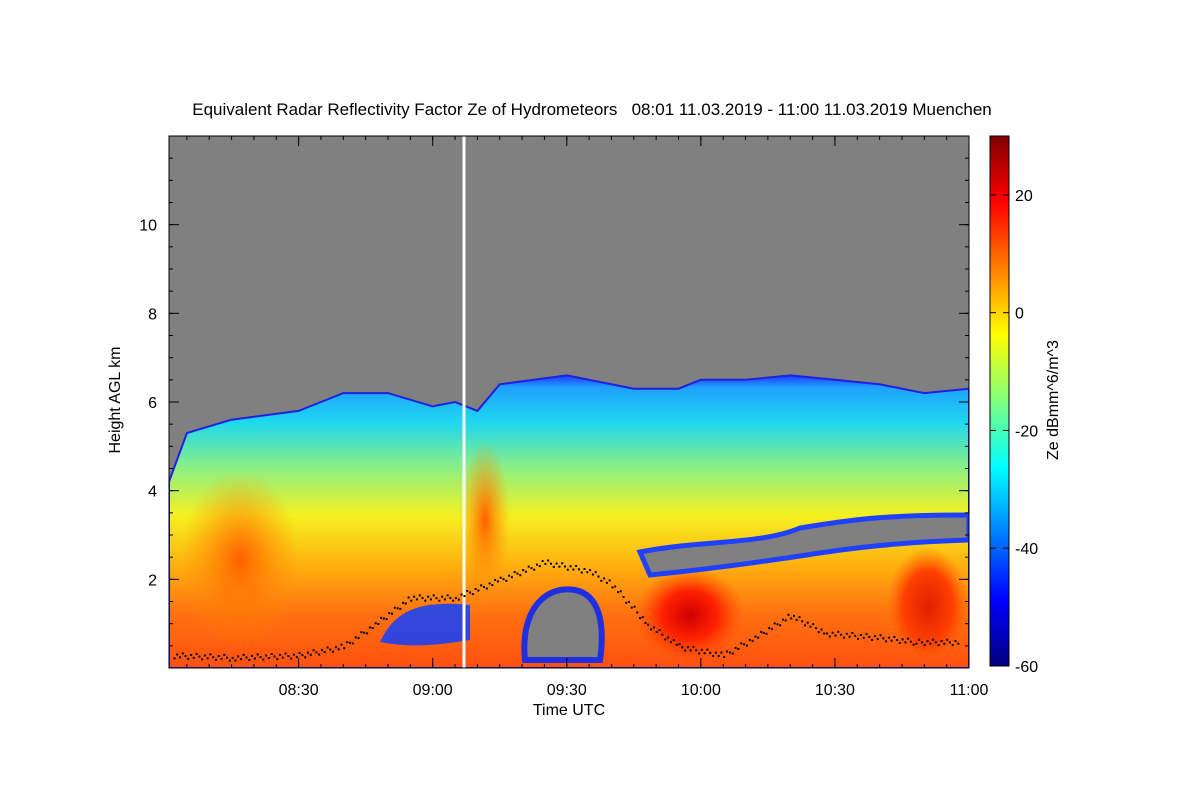 This screenshot has width=1200, height=800. Describe the element at coordinates (152, 492) in the screenshot. I see `y-tick-label: 4` at that location.